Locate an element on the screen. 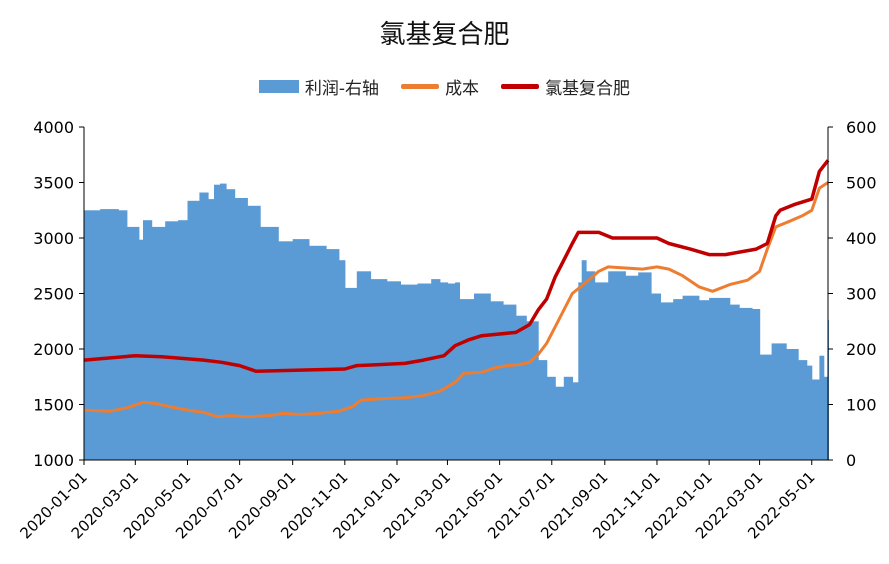  y-right-tick-label: 400 is located at coordinates (861, 238).